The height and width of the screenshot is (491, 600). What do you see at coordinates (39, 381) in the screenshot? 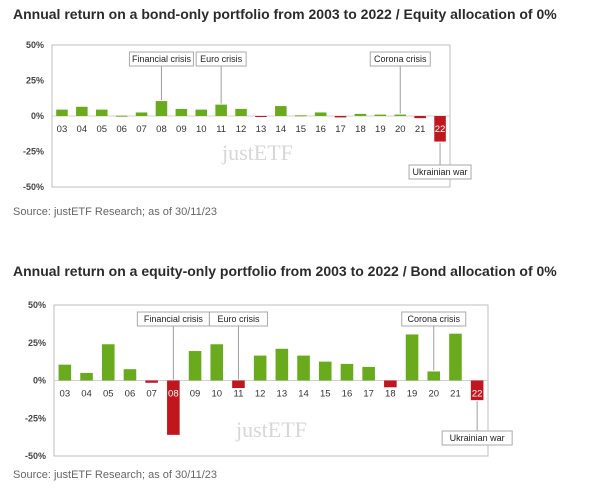
I see `y-tick-label: 0%` at bounding box center [39, 381].